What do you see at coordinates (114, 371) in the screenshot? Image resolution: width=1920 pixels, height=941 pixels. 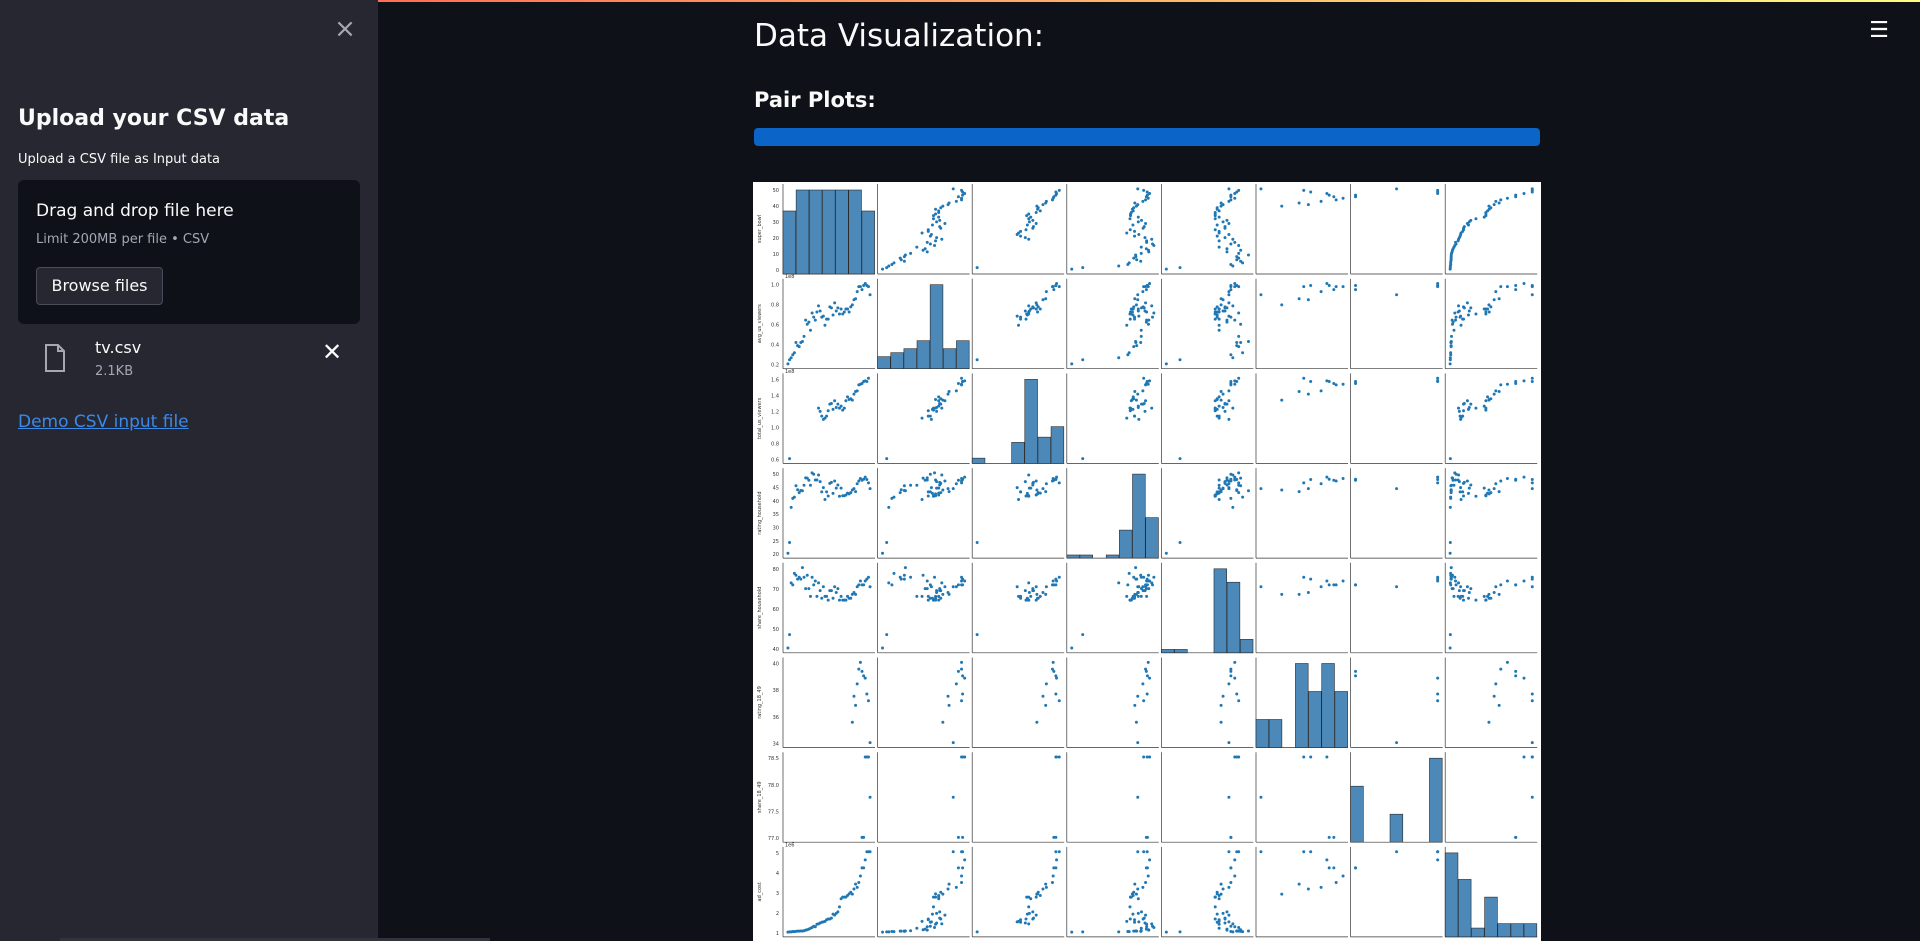 I see `file-size: 2.1KB` at bounding box center [114, 371].